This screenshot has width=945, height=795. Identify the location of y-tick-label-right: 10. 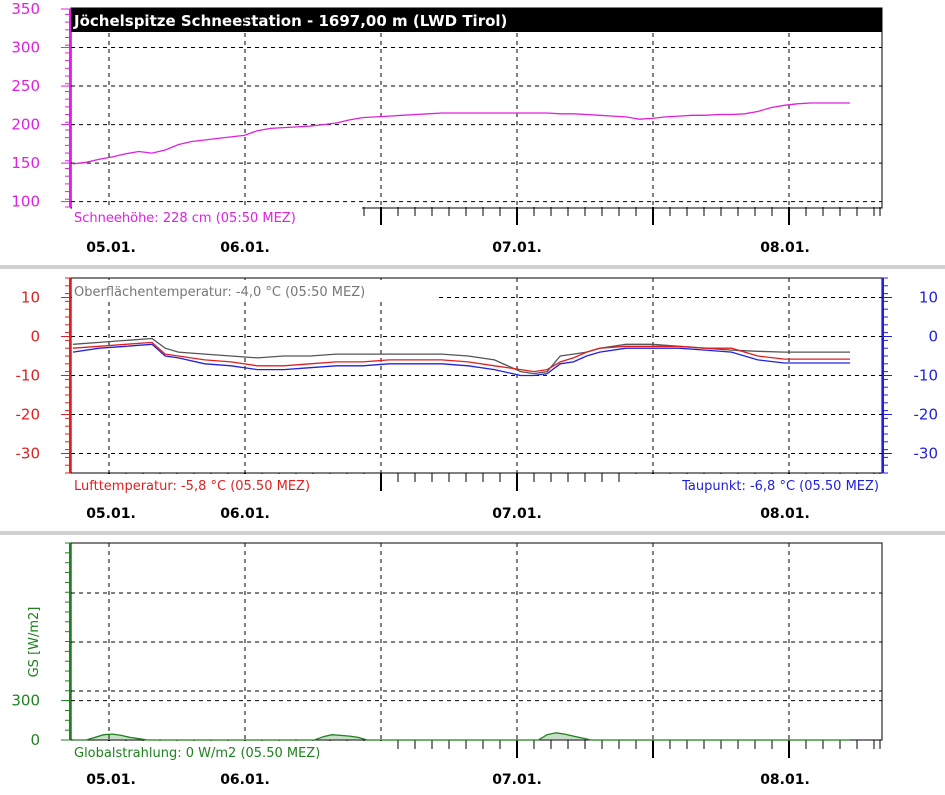
(928, 298).